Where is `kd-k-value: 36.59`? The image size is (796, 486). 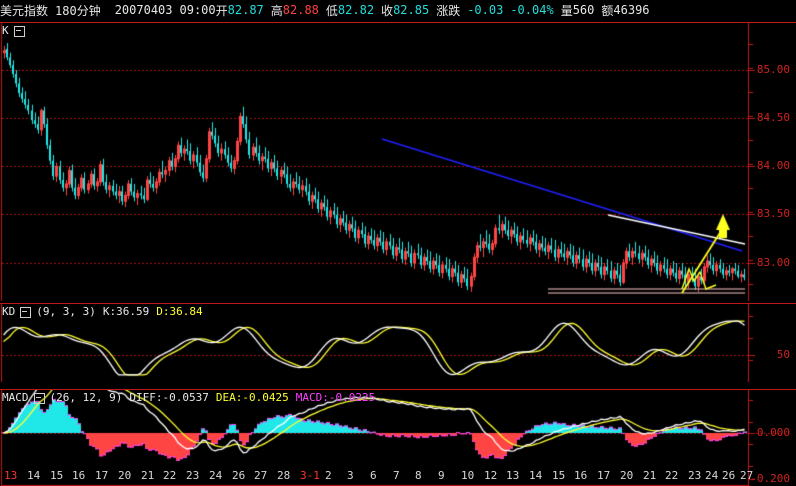
kd-k-value: 36.59 is located at coordinates (133, 311).